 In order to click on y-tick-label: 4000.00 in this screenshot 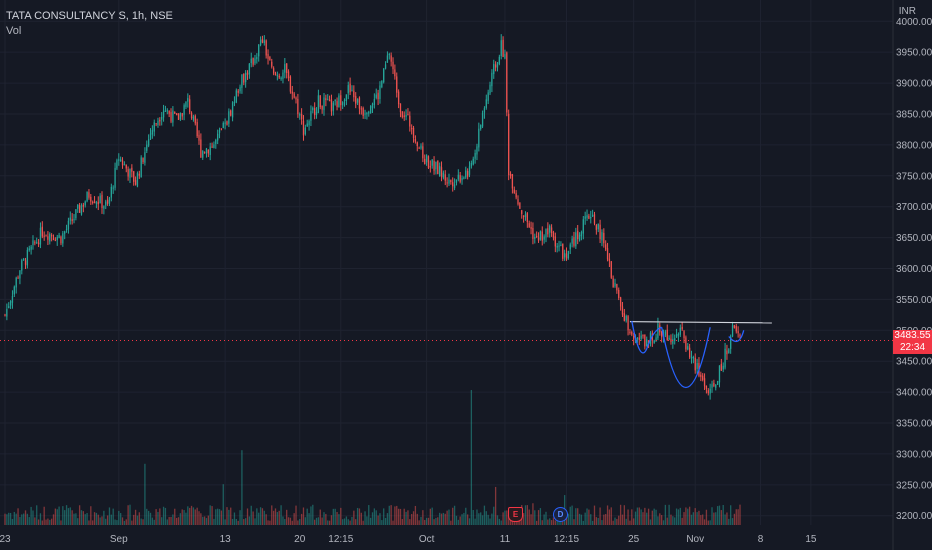, I will do `click(914, 22)`.